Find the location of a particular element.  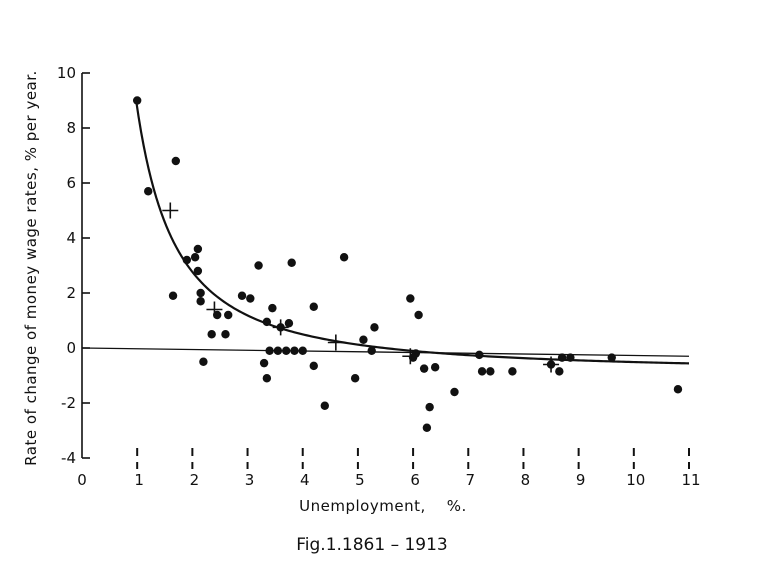

y-tick-label: 0 is located at coordinates (71, 348).